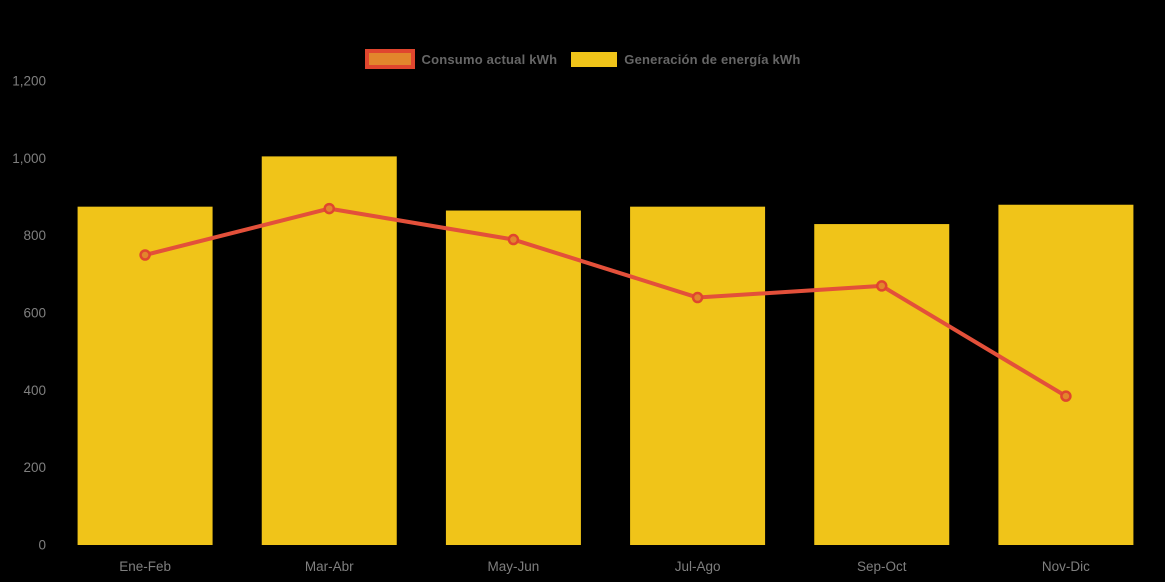 This screenshot has height=582, width=1165. What do you see at coordinates (389, 59) in the screenshot?
I see `consumo-line-swatch-icon` at bounding box center [389, 59].